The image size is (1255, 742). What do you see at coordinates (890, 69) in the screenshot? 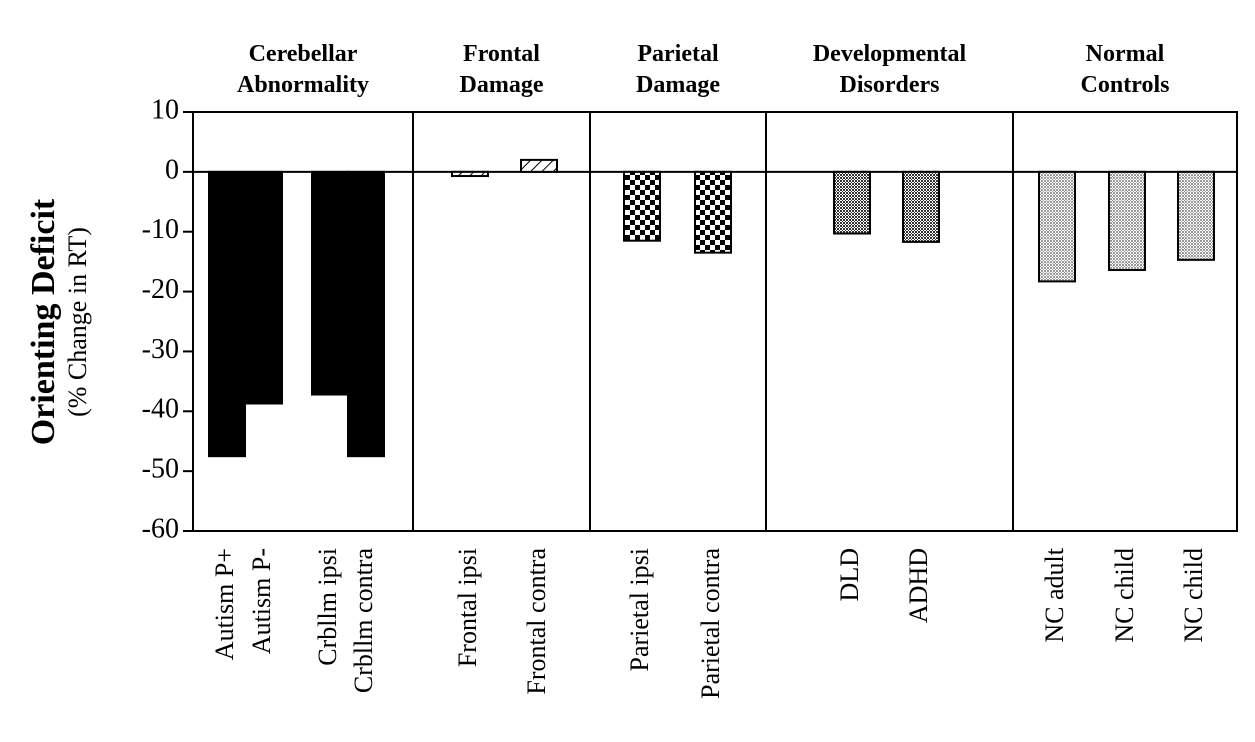
I see `group-label: Developmental Disorders` at bounding box center [890, 69].